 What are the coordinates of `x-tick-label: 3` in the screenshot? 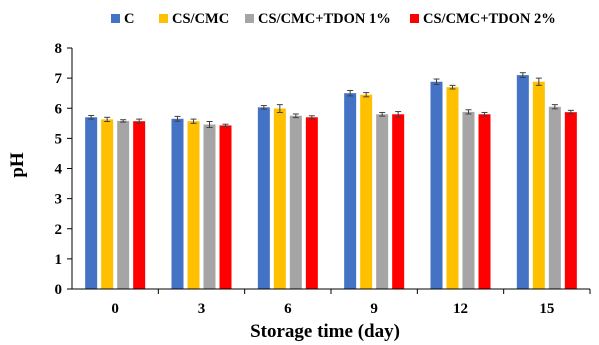 It's located at (202, 309).